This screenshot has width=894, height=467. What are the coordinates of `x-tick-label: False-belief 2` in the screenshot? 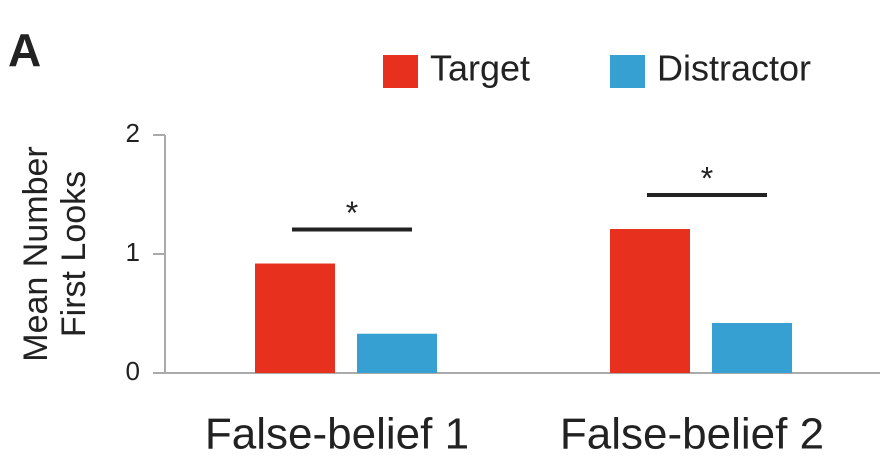 It's located at (692, 434).